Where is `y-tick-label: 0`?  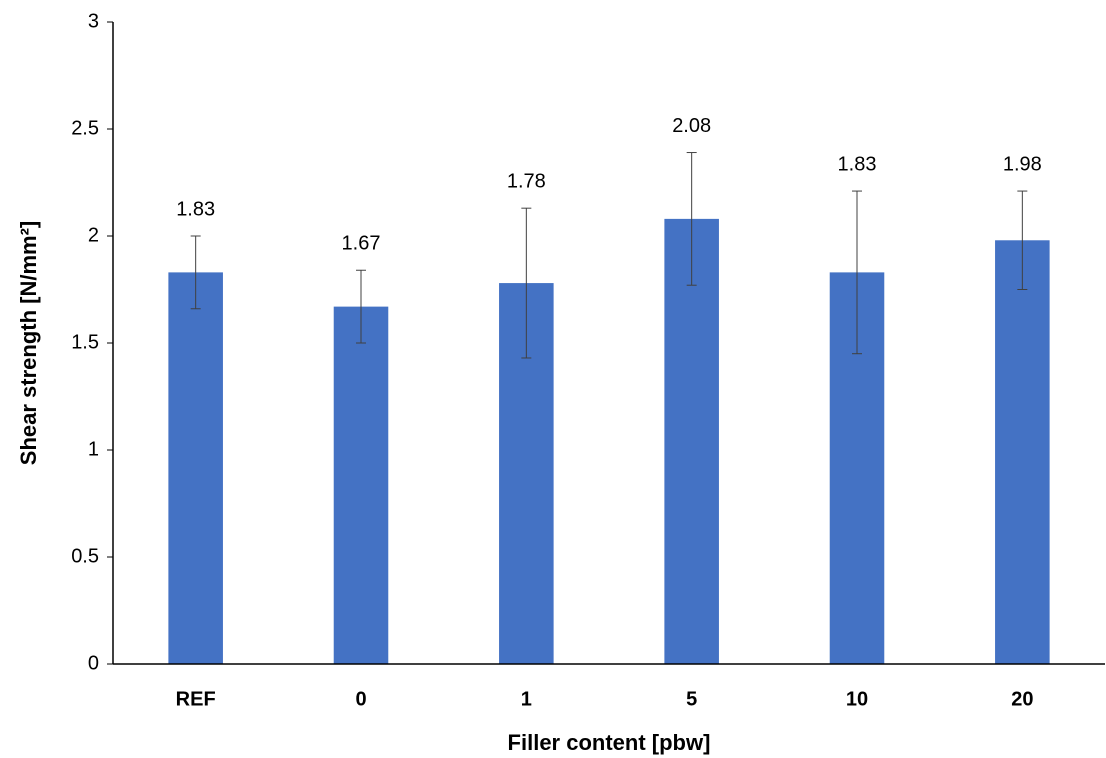 y-tick-label: 0 is located at coordinates (93, 663).